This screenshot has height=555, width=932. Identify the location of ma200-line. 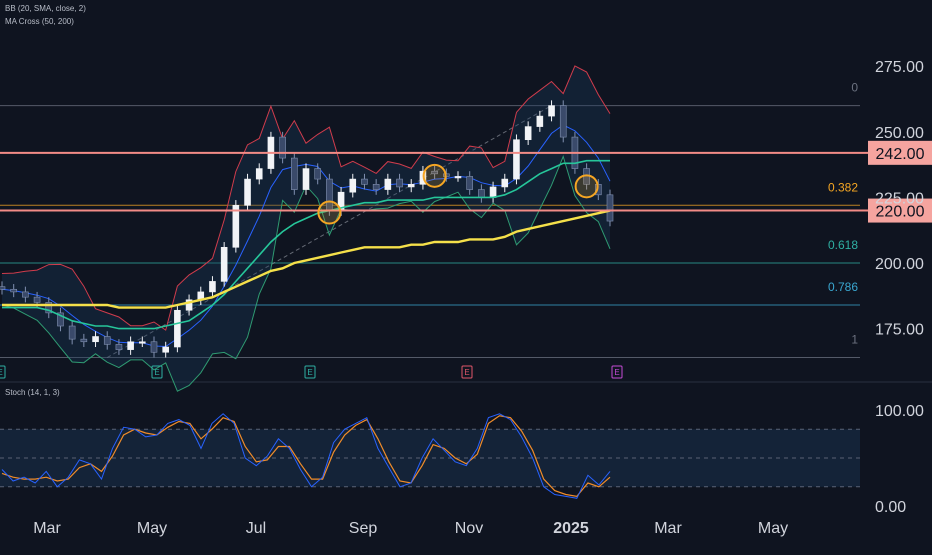
(306, 259).